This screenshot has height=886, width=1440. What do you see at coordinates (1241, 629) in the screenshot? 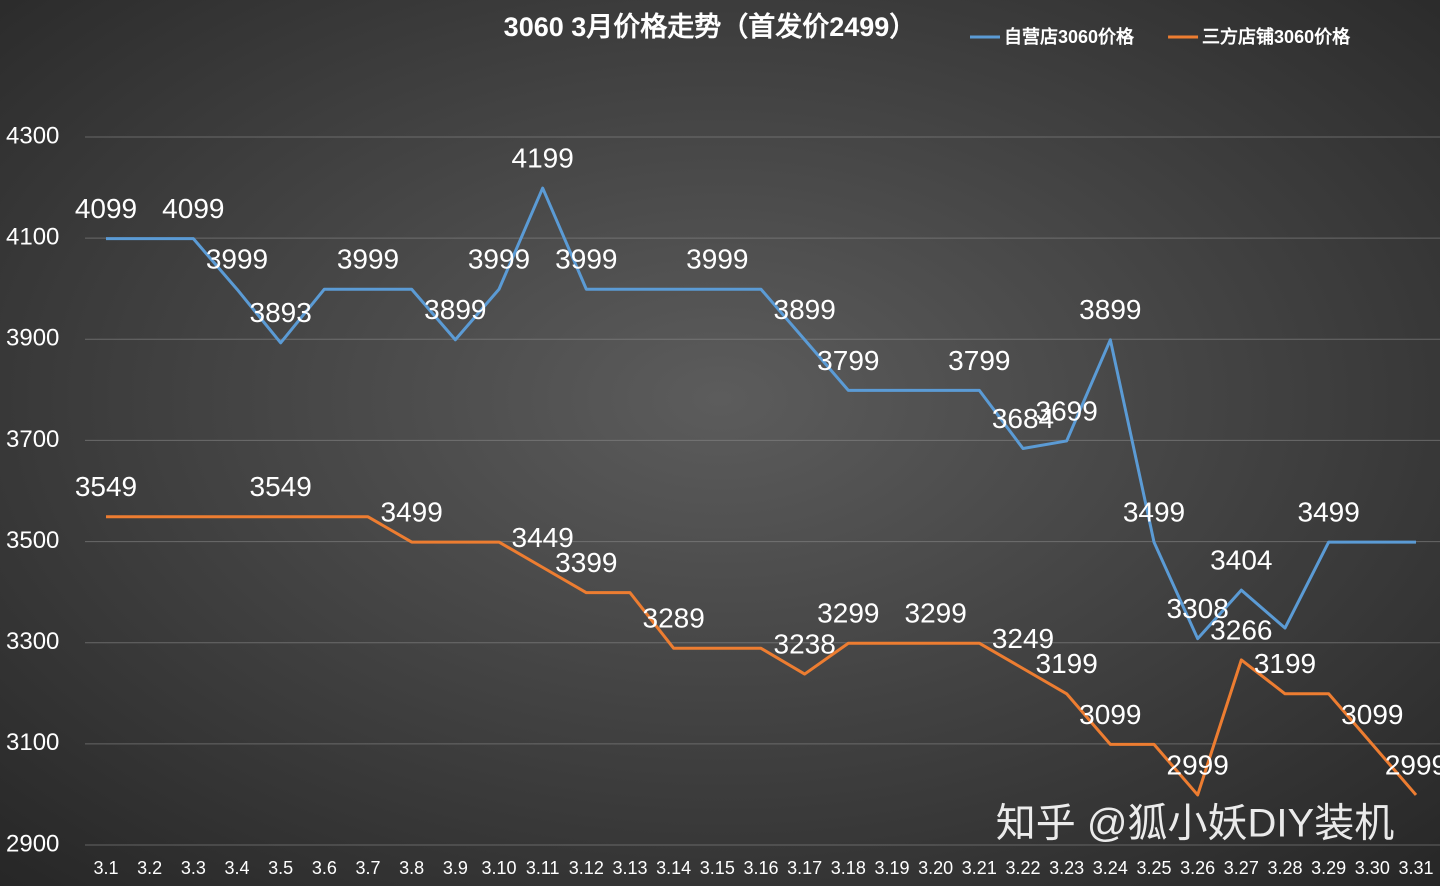
I see `data-label: 3266` at bounding box center [1241, 629].